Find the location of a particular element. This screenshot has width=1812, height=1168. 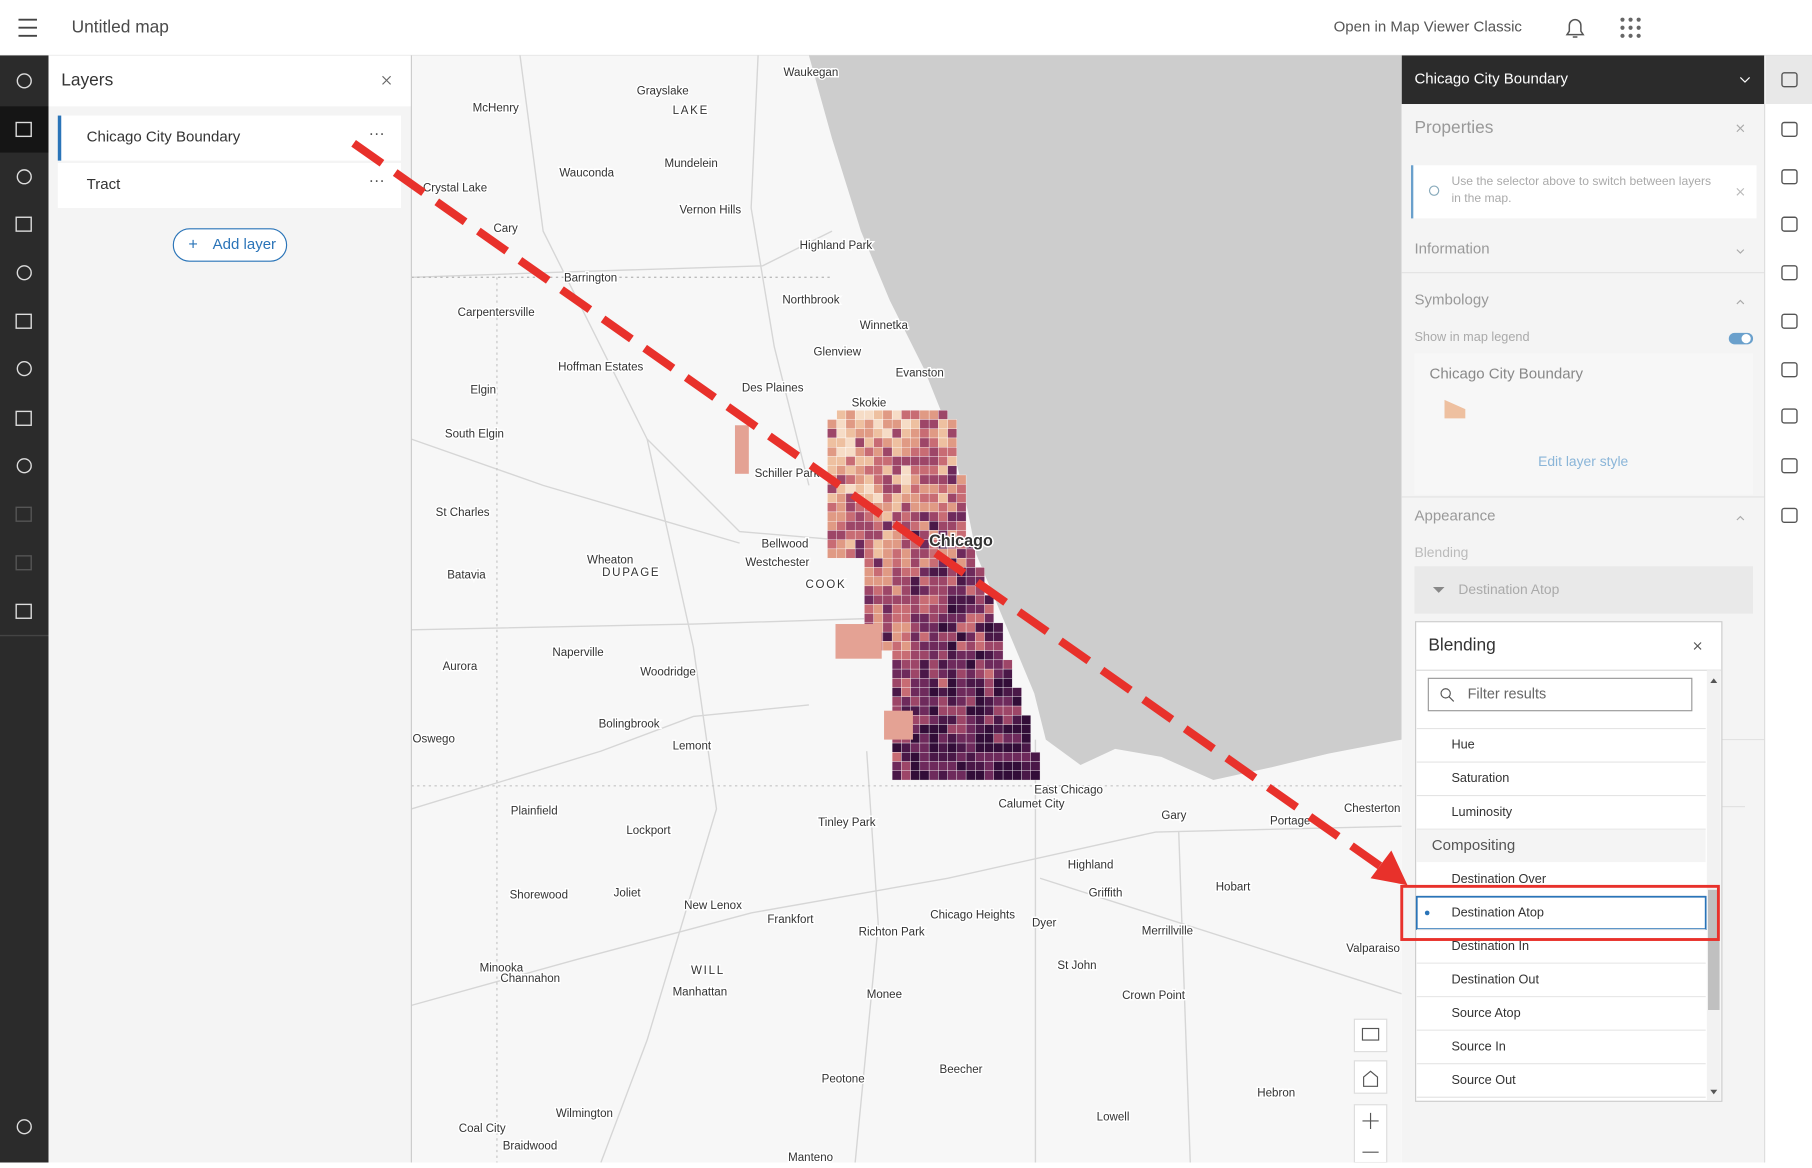

edit-style-link: Edit layer style is located at coordinates (1583, 461).